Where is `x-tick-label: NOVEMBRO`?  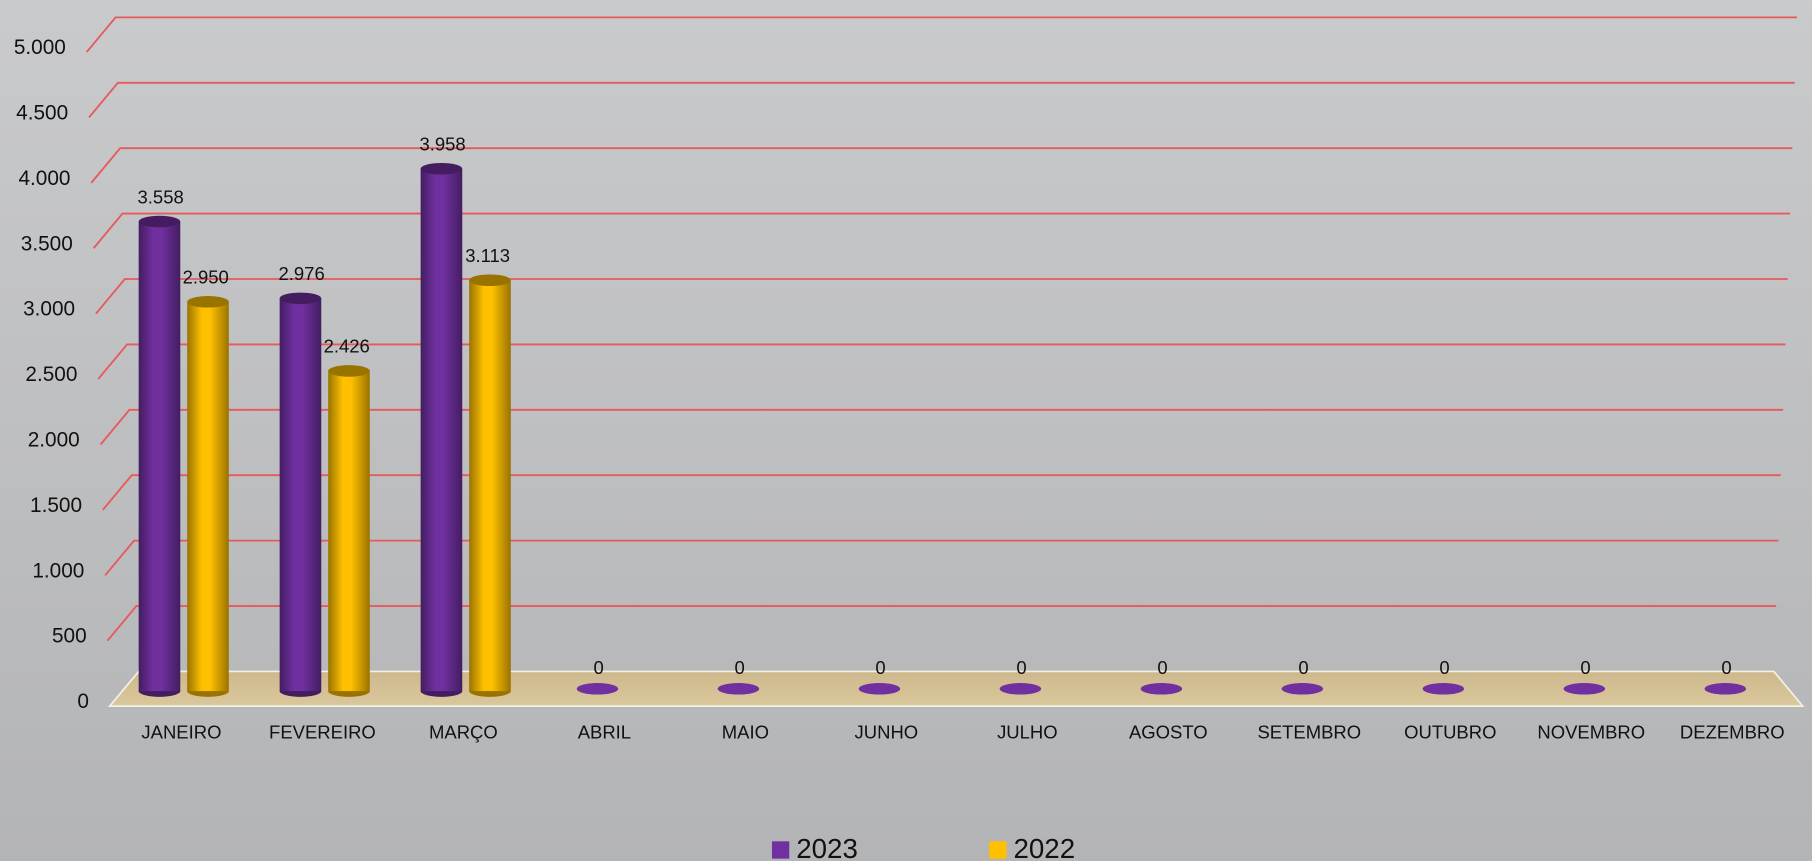 x-tick-label: NOVEMBRO is located at coordinates (1591, 732).